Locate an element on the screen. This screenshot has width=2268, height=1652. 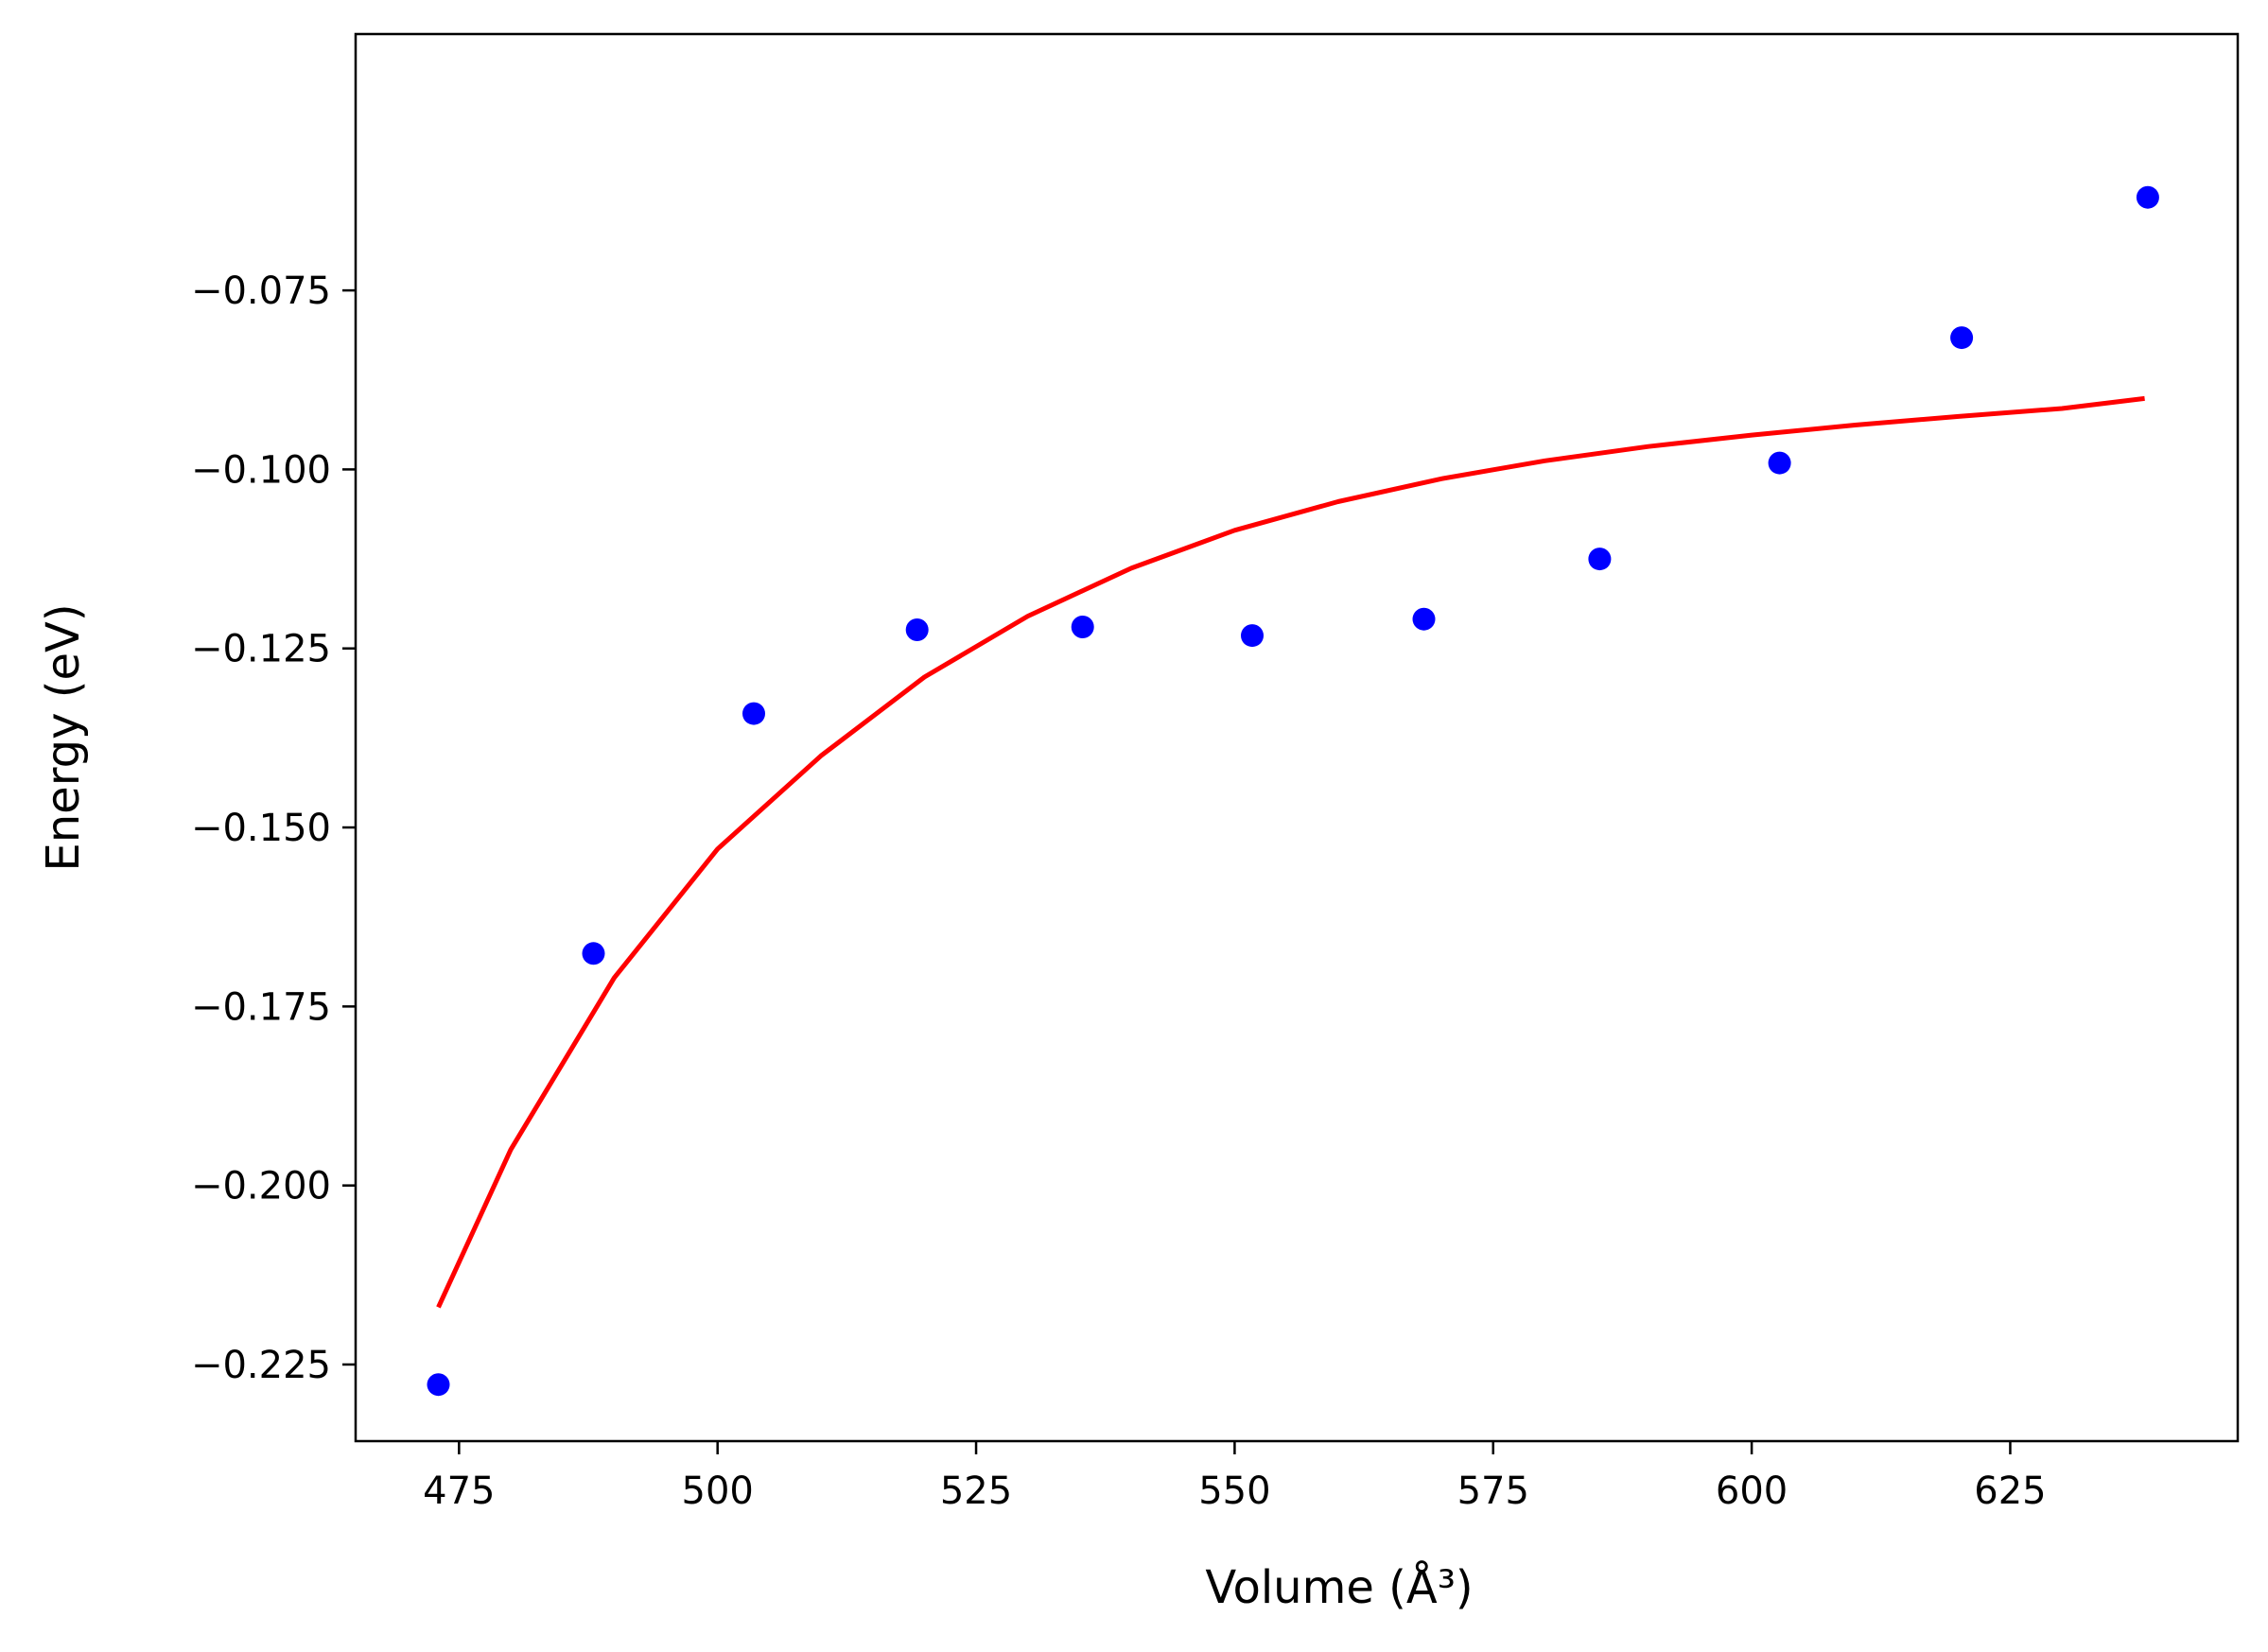
y-axis-label: Energy (eV) is located at coordinates (63, 737).